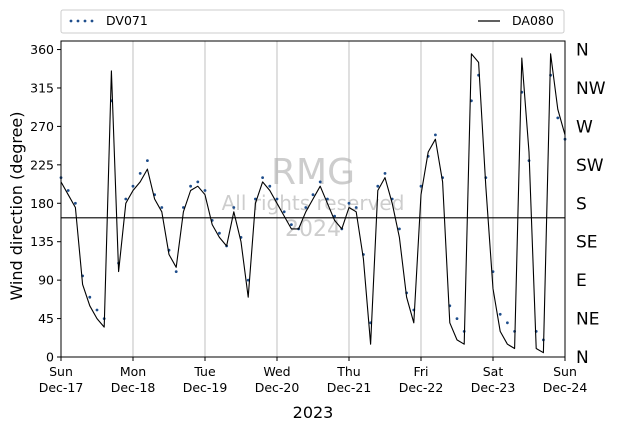 The image size is (618, 434). What do you see at coordinates (42, 126) in the screenshot?
I see `y-tick-label: 270` at bounding box center [42, 126].